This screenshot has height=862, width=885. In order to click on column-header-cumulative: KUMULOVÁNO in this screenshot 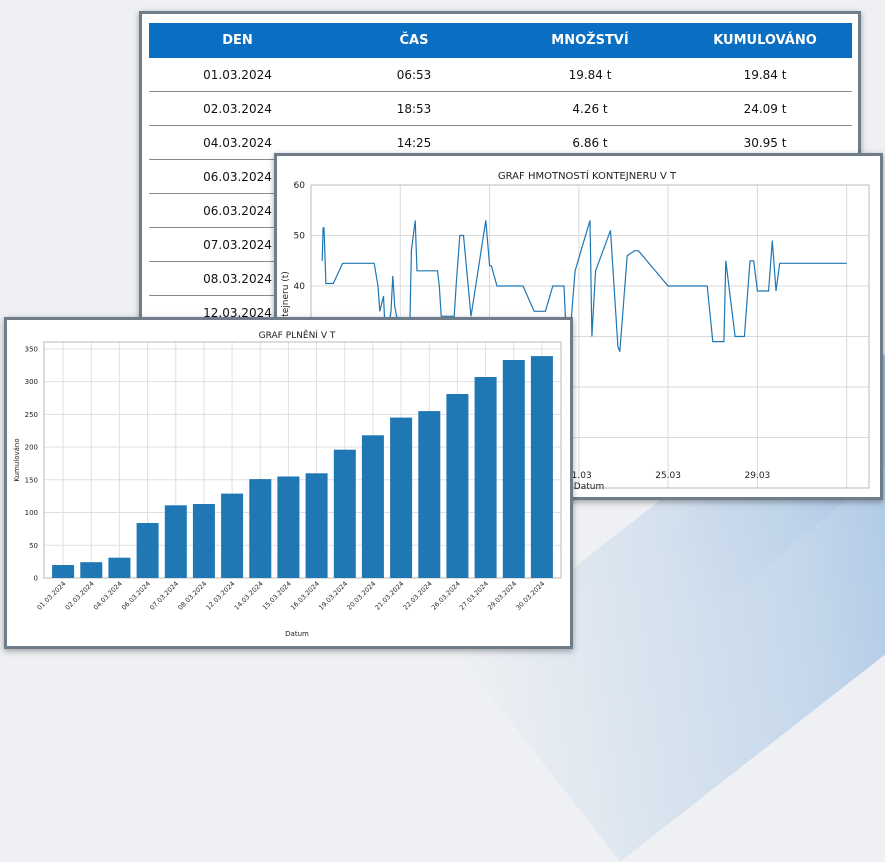, I will do `click(765, 40)`.